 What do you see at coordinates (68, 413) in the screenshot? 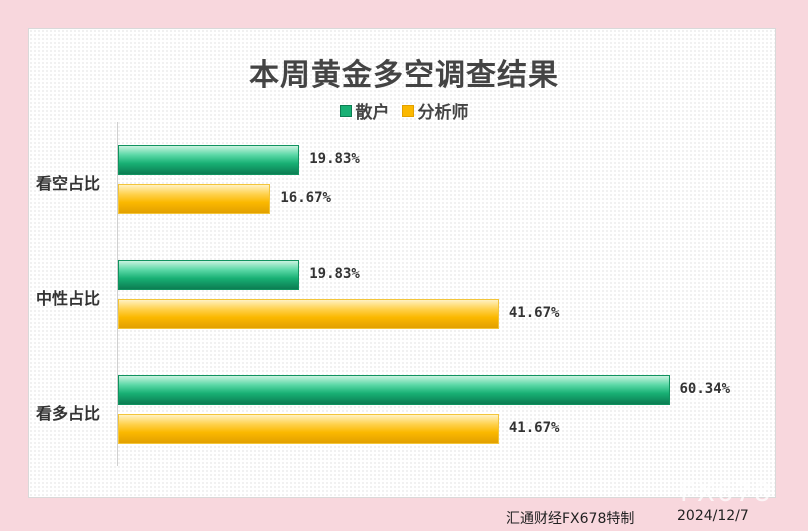
I see `category-label: 看多占比` at bounding box center [68, 413].